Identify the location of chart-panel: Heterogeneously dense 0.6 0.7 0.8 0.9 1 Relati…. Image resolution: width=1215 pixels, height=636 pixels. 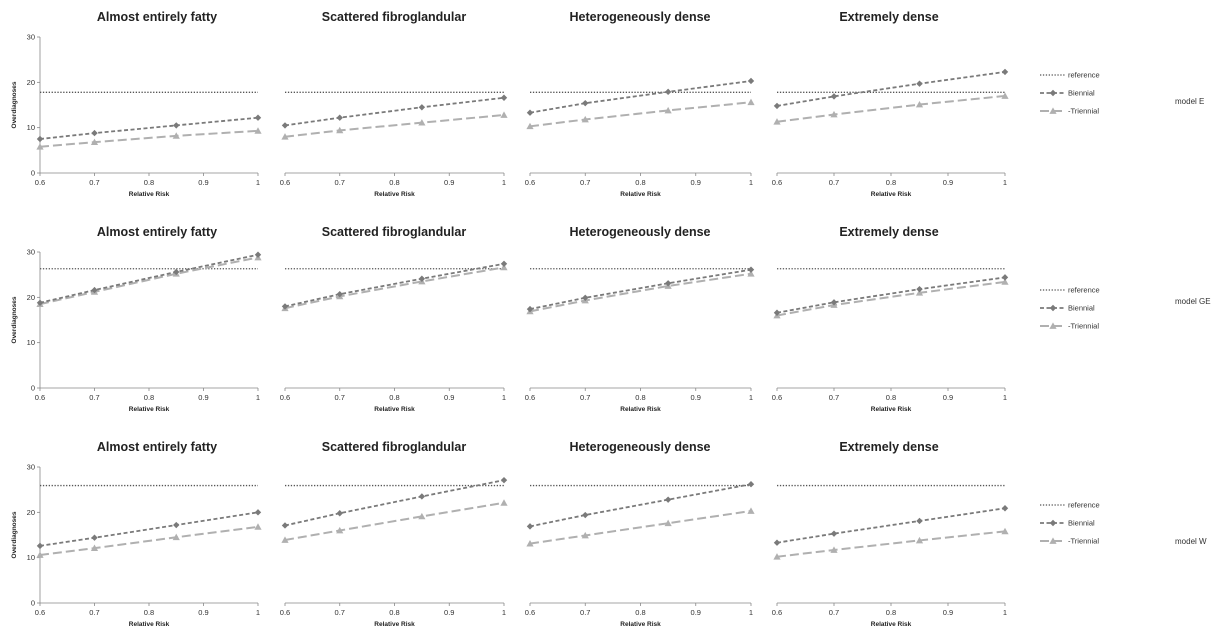
(640, 534).